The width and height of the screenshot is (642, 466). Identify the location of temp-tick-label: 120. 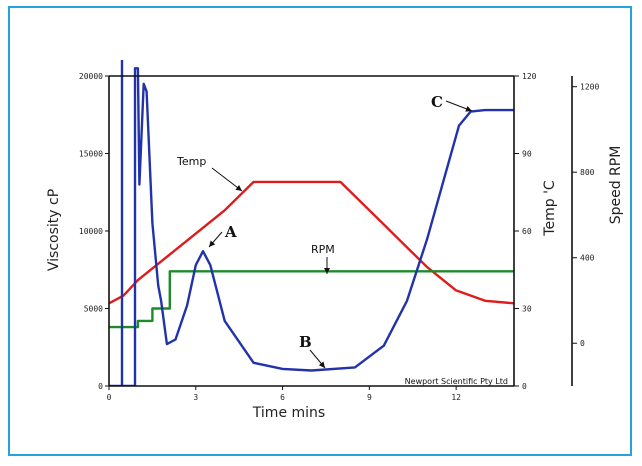
(529, 76).